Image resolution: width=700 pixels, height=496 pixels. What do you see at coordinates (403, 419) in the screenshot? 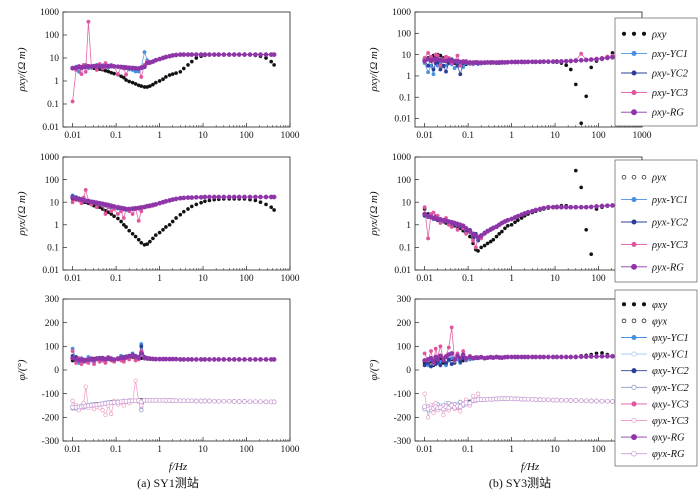
I see `y-tick-label: -200` at bounding box center [403, 419].